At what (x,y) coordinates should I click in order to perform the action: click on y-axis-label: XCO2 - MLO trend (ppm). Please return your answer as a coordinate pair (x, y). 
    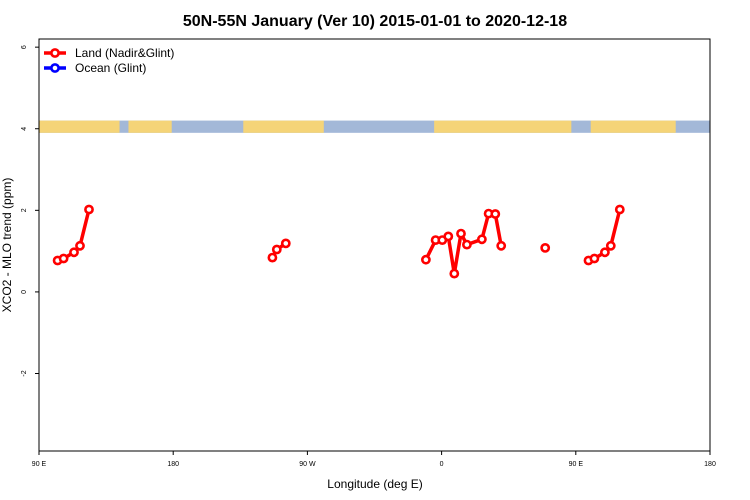
    Looking at the image, I should click on (7, 245).